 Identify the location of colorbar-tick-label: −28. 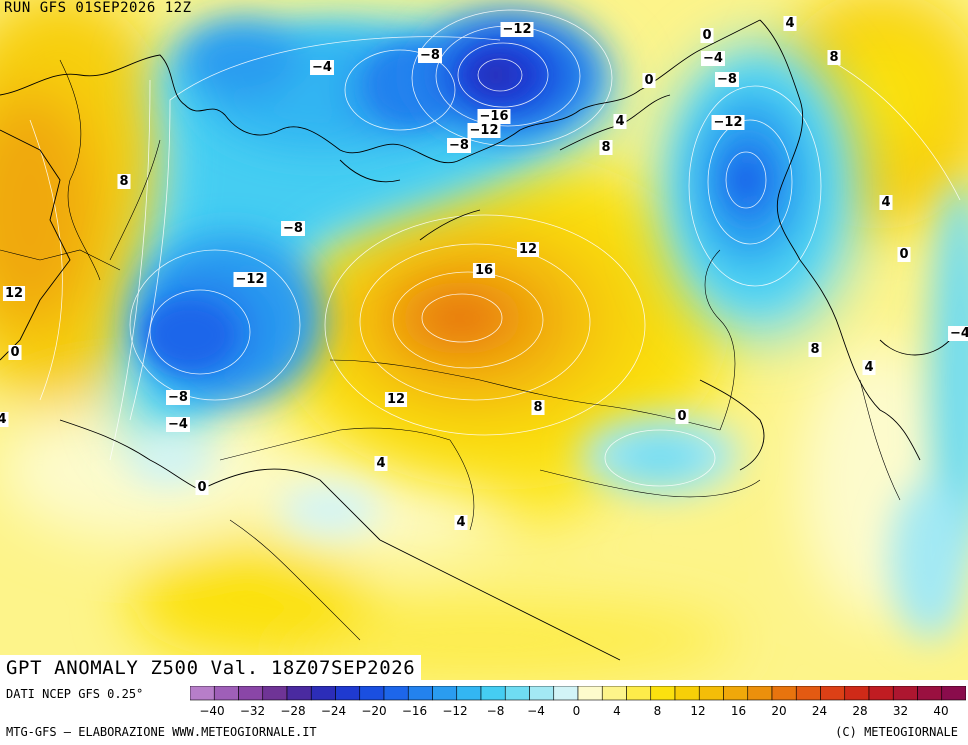
(292, 711).